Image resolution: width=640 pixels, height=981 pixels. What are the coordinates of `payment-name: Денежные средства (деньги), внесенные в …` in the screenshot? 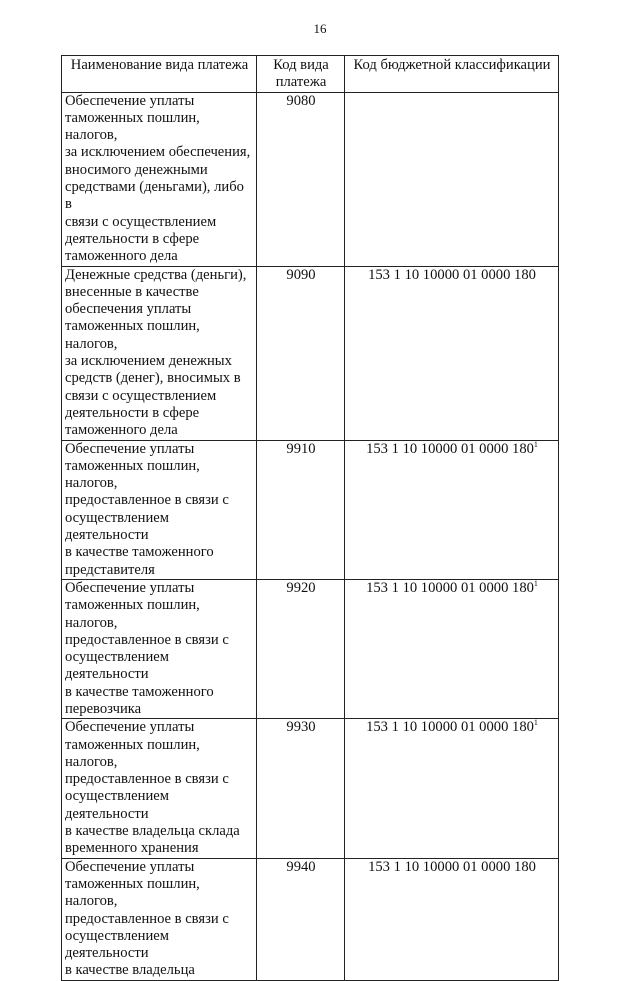 It's located at (159, 353).